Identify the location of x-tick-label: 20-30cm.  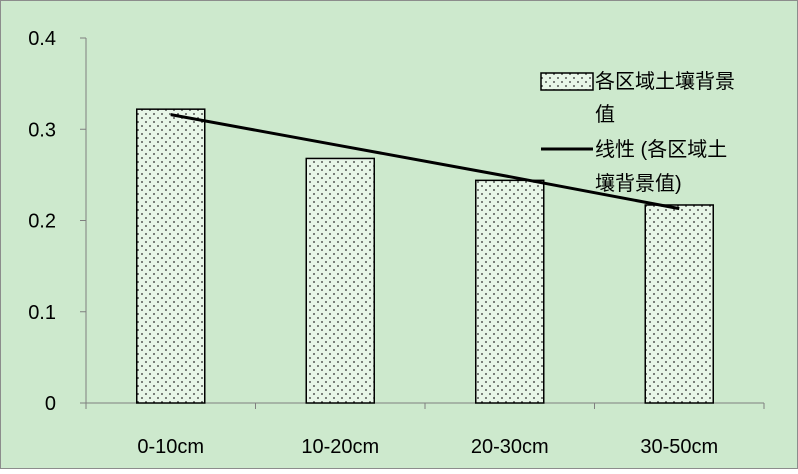
(510, 447).